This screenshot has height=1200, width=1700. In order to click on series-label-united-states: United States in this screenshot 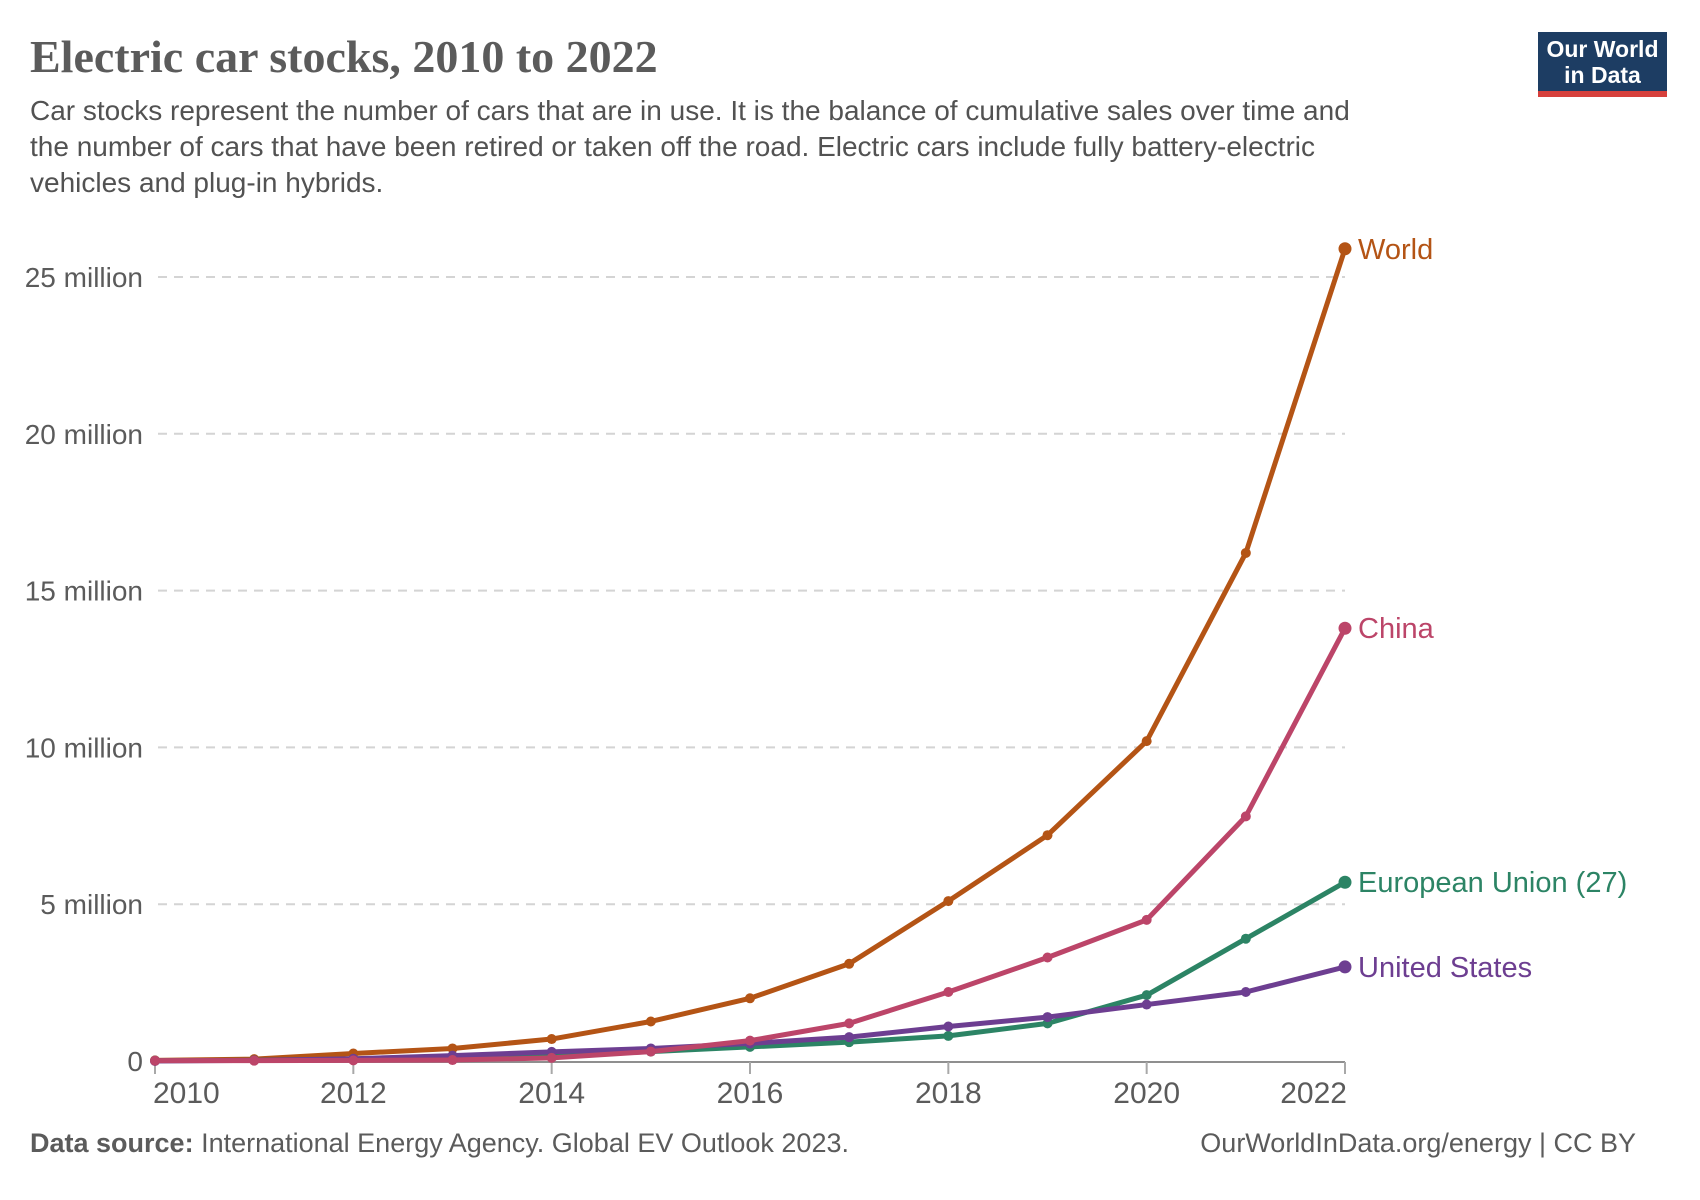, I will do `click(1445, 968)`.